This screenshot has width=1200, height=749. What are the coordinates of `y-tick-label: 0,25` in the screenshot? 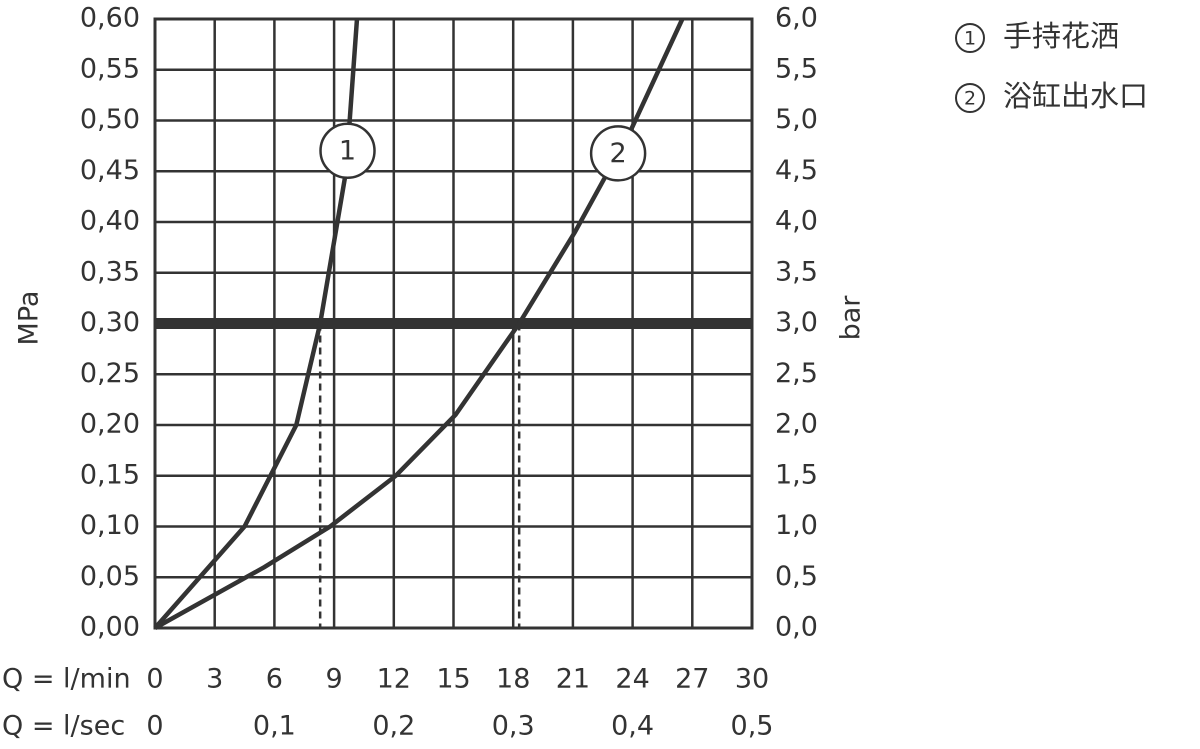 It's located at (110, 373).